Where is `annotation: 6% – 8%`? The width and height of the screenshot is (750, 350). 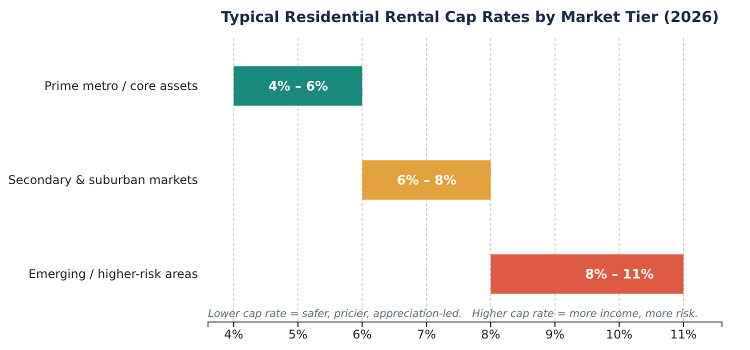 annotation: 6% – 8% is located at coordinates (426, 181).